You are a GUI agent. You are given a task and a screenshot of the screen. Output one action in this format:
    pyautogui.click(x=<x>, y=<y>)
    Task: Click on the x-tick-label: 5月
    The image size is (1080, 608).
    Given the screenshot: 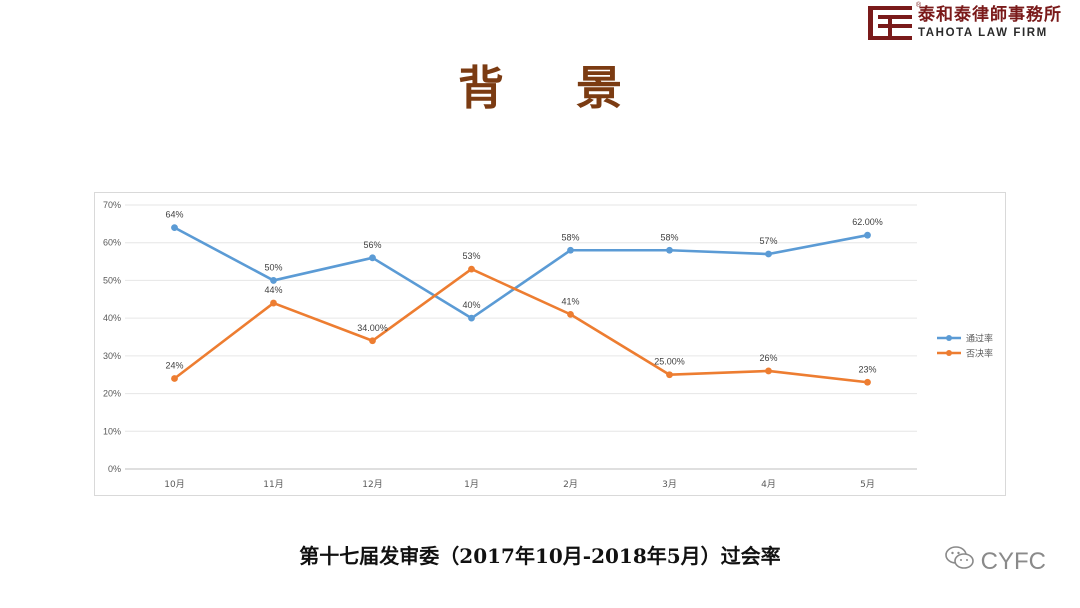 What is the action you would take?
    pyautogui.click(x=867, y=484)
    